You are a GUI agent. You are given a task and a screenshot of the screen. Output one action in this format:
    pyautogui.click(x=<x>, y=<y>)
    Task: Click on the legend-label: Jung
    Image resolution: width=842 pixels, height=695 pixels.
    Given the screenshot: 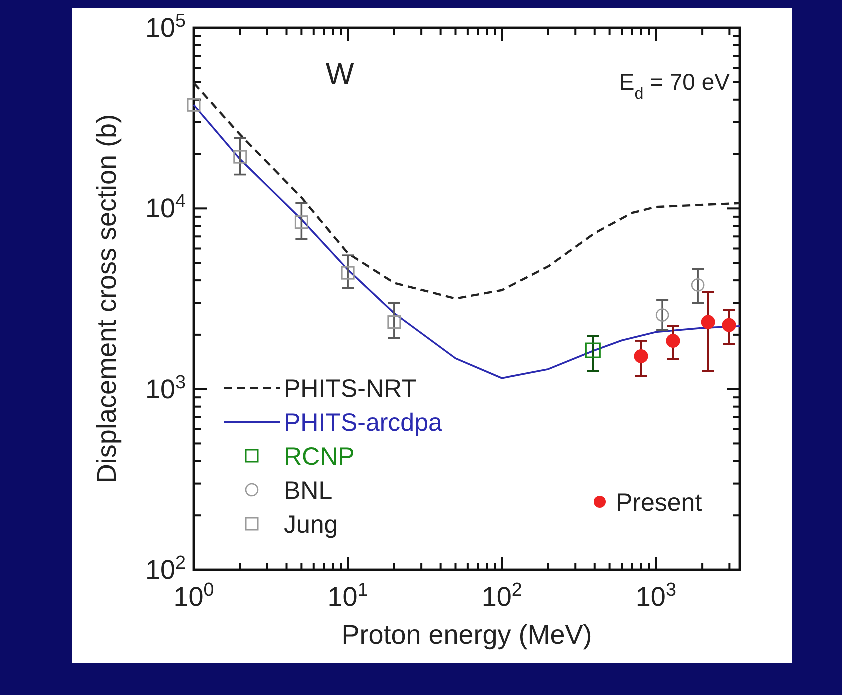 What is the action you would take?
    pyautogui.click(x=311, y=525)
    